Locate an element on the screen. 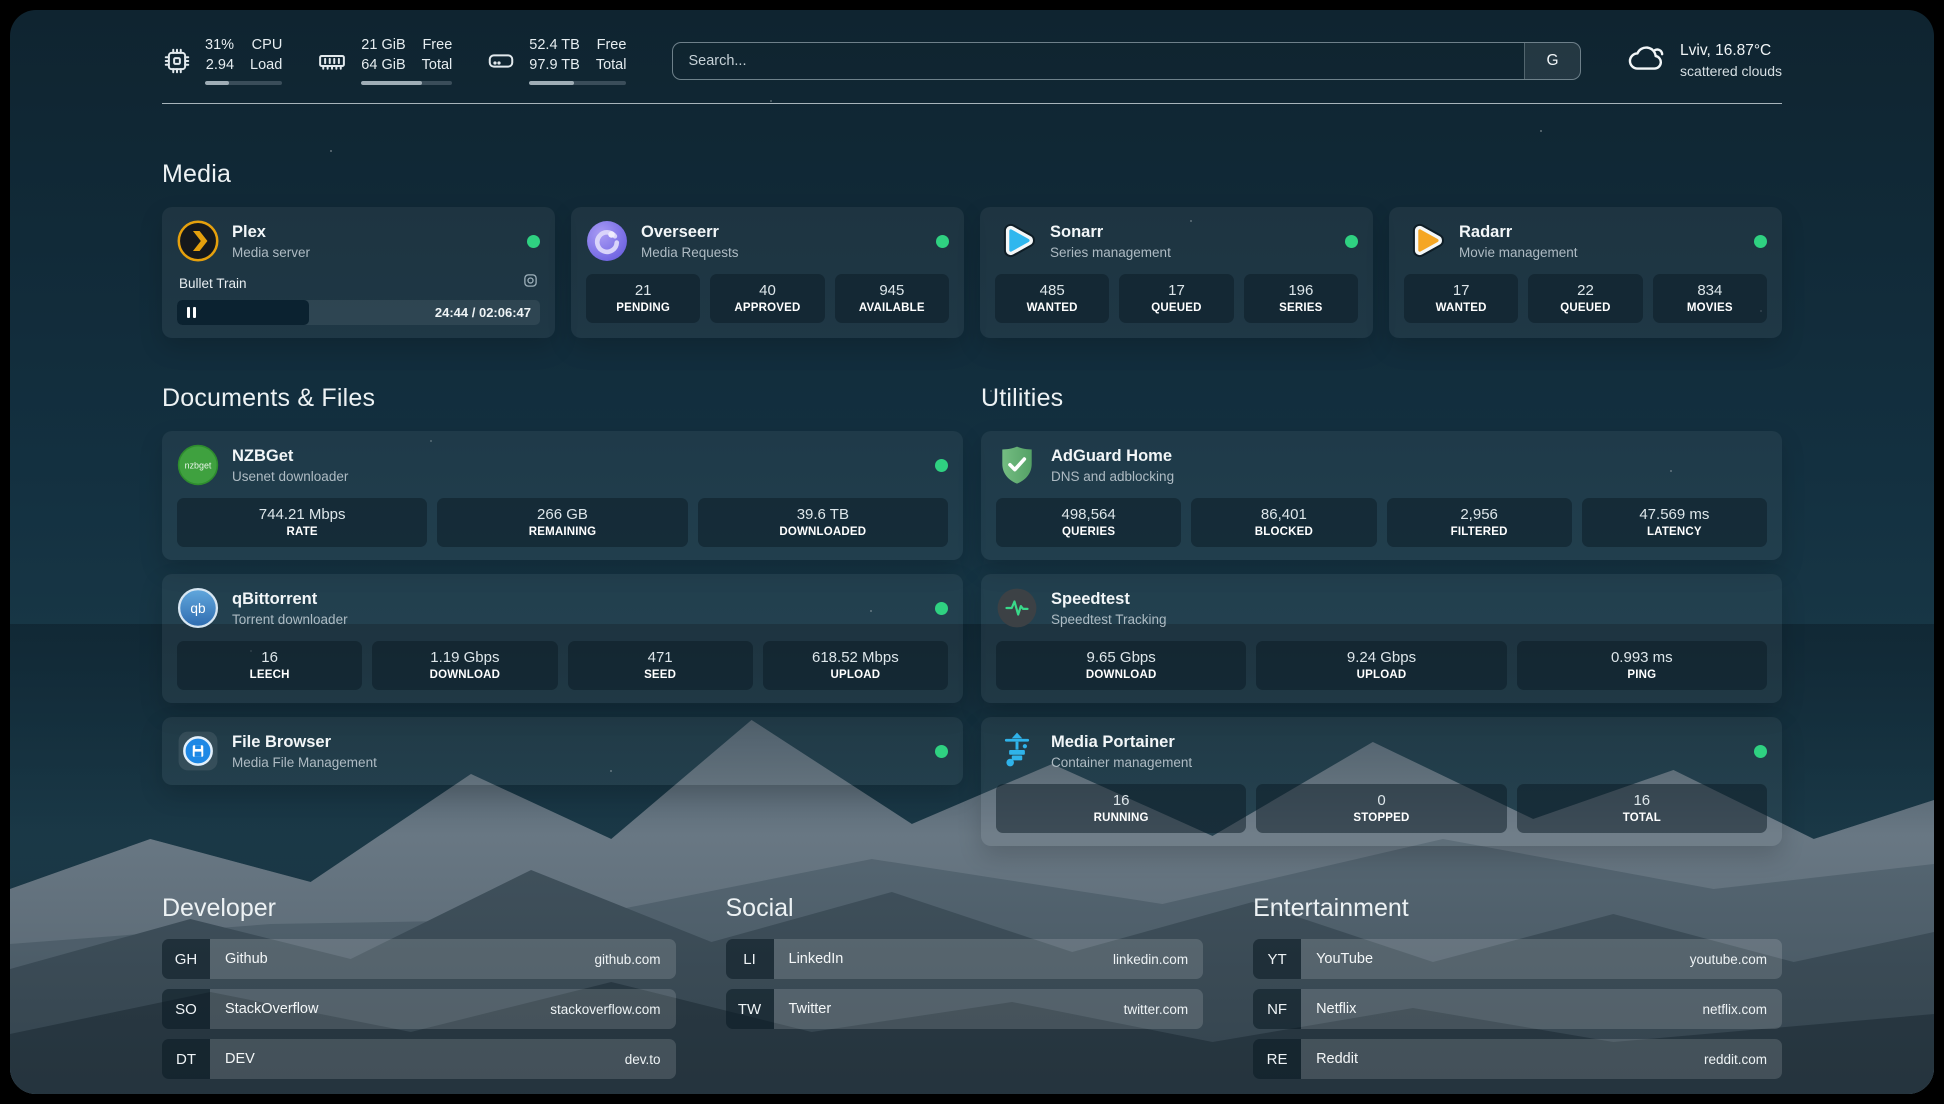 Image resolution: width=1944 pixels, height=1104 pixels. disk-free-value: 52.4 TB is located at coordinates (554, 45).